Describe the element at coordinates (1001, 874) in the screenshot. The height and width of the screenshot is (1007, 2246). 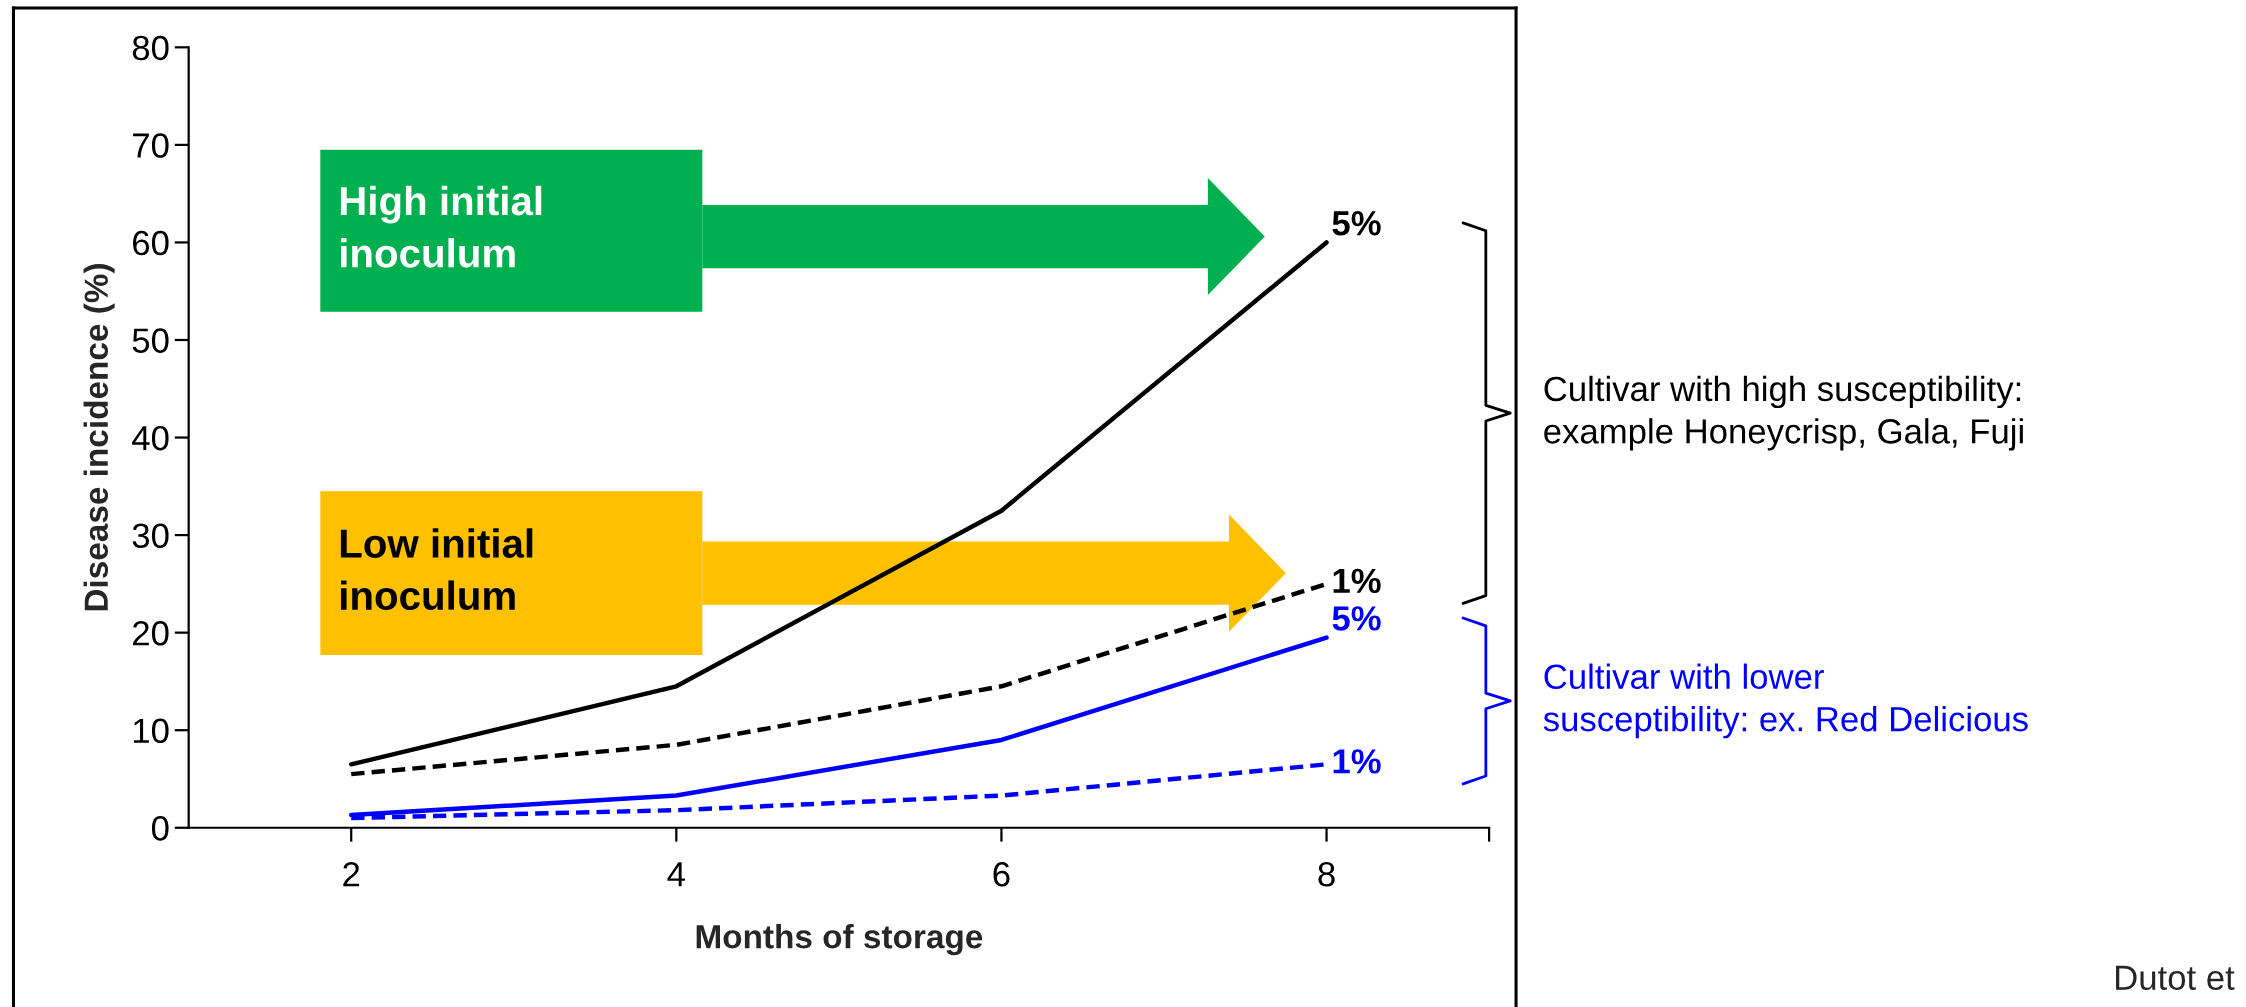
I see `x-tick-label: 6` at that location.